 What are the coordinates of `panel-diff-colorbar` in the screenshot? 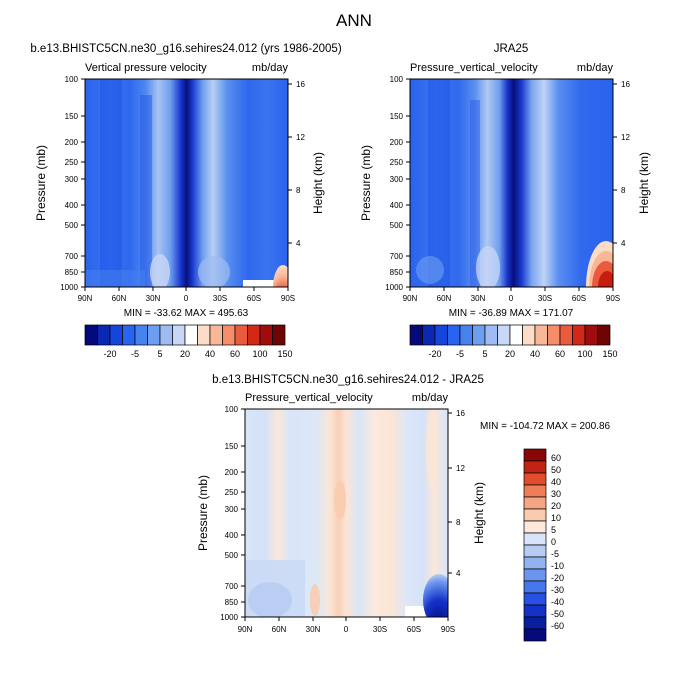 It's located at (535, 545).